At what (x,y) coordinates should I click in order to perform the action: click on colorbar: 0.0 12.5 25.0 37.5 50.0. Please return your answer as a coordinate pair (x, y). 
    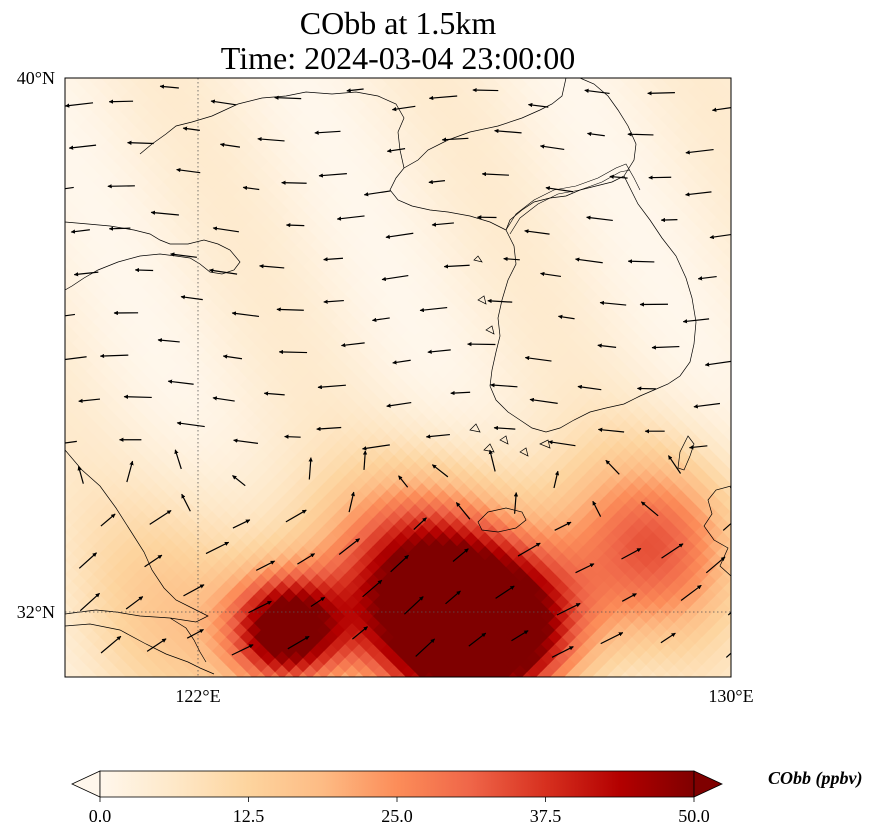
    Looking at the image, I should click on (397, 798).